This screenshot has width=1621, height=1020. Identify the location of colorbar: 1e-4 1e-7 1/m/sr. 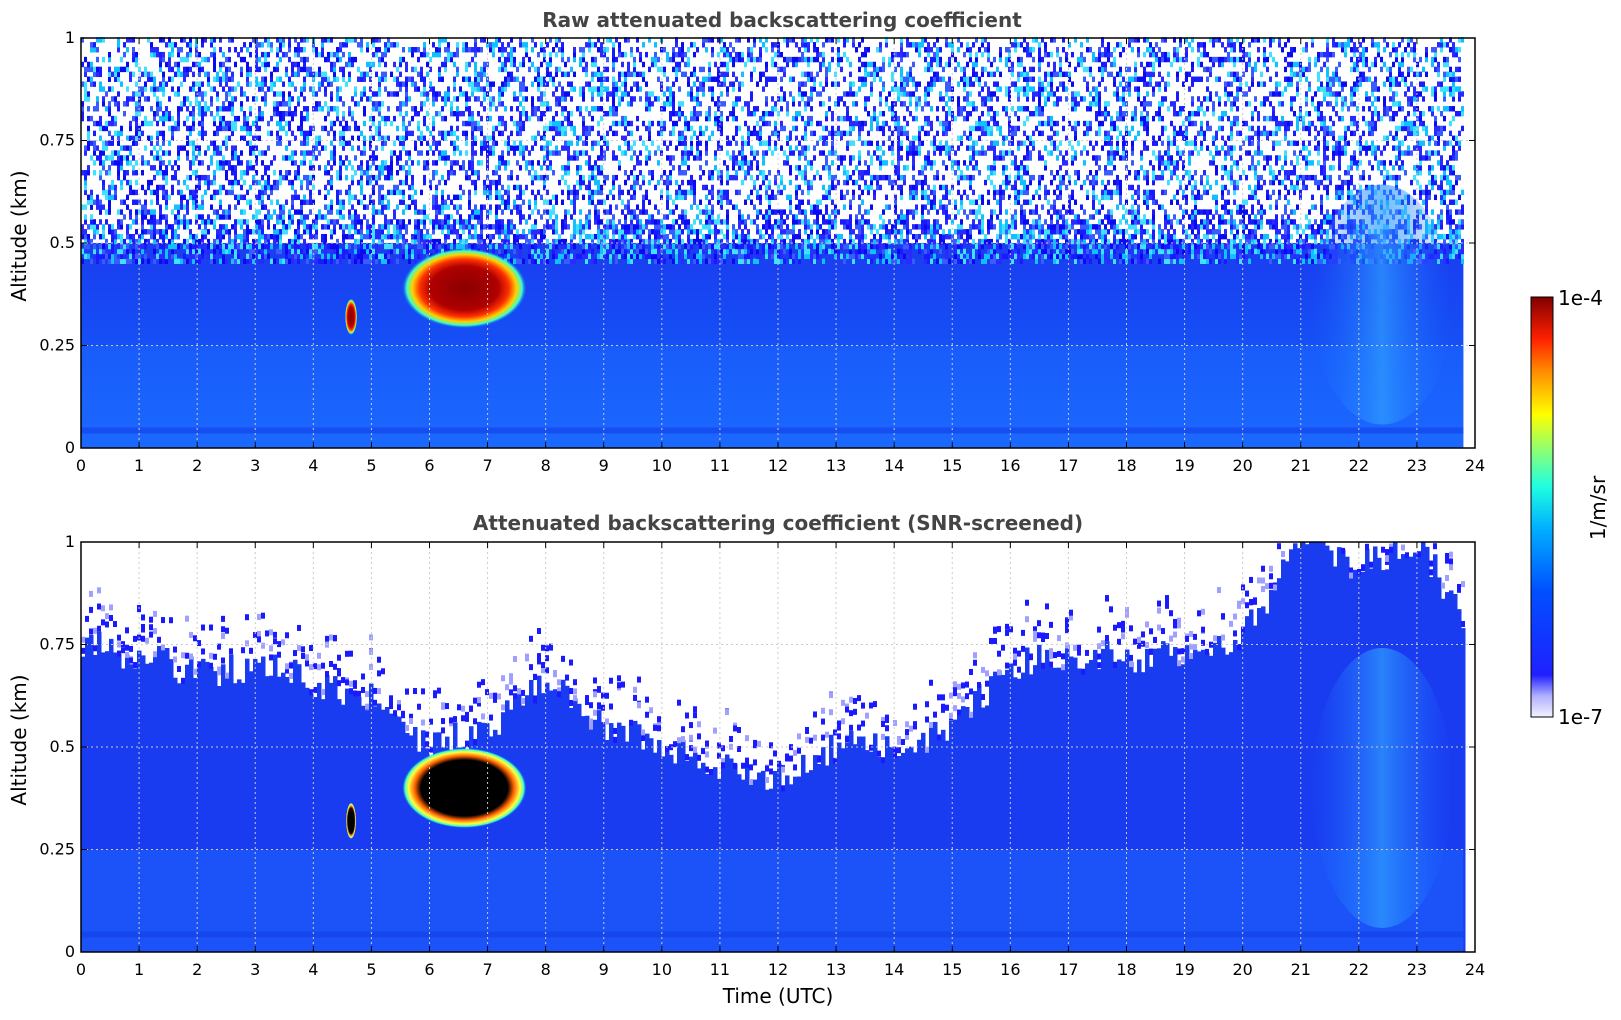
(1570, 507).